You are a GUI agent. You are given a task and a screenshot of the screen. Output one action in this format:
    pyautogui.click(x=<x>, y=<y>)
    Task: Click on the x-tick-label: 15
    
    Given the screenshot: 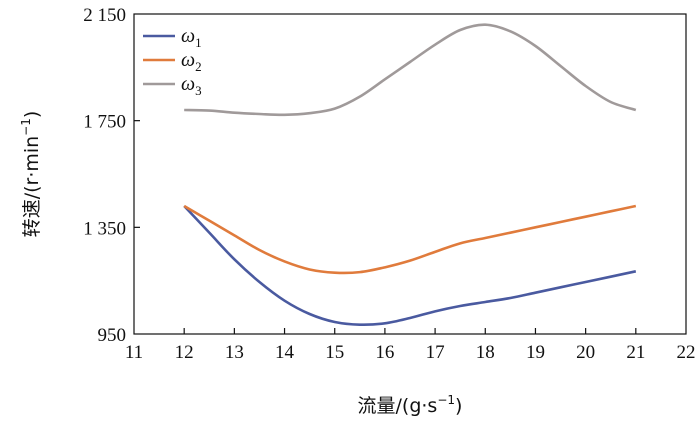 What is the action you would take?
    pyautogui.click(x=334, y=352)
    